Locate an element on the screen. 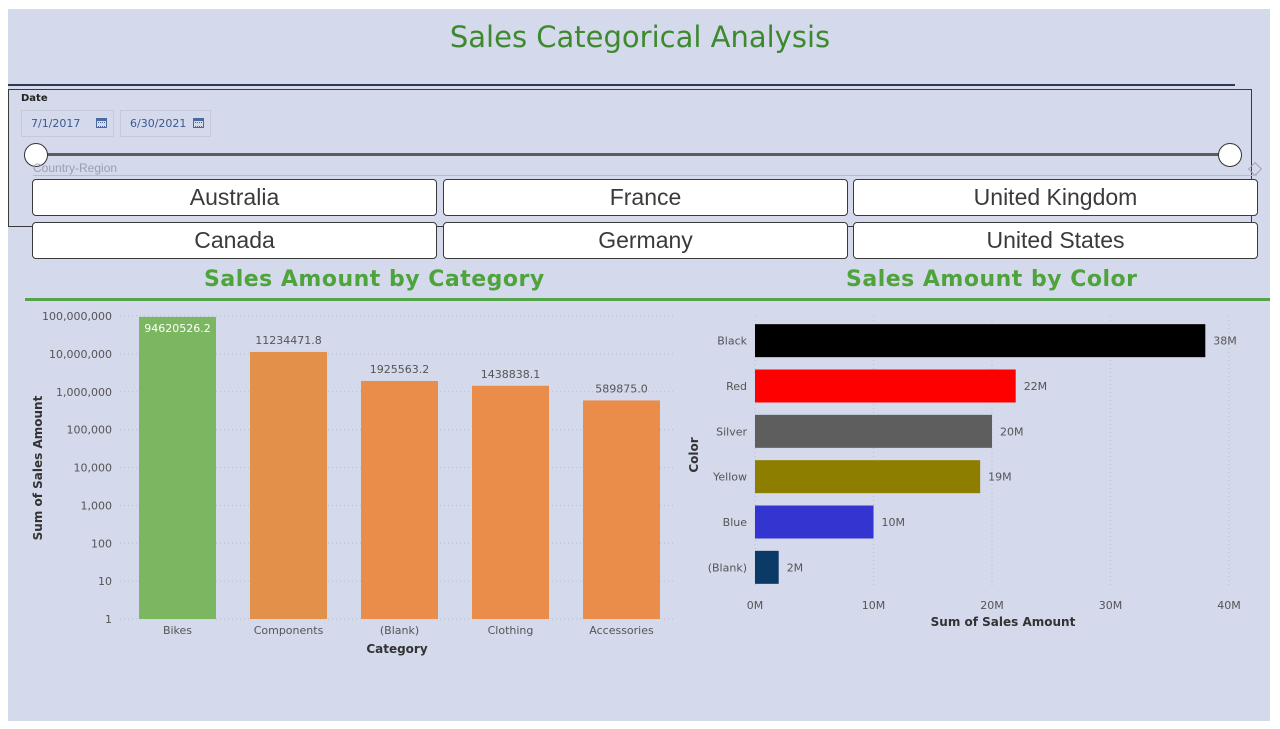 The width and height of the screenshot is (1280, 729). x-tick-label: 30M is located at coordinates (1111, 605).